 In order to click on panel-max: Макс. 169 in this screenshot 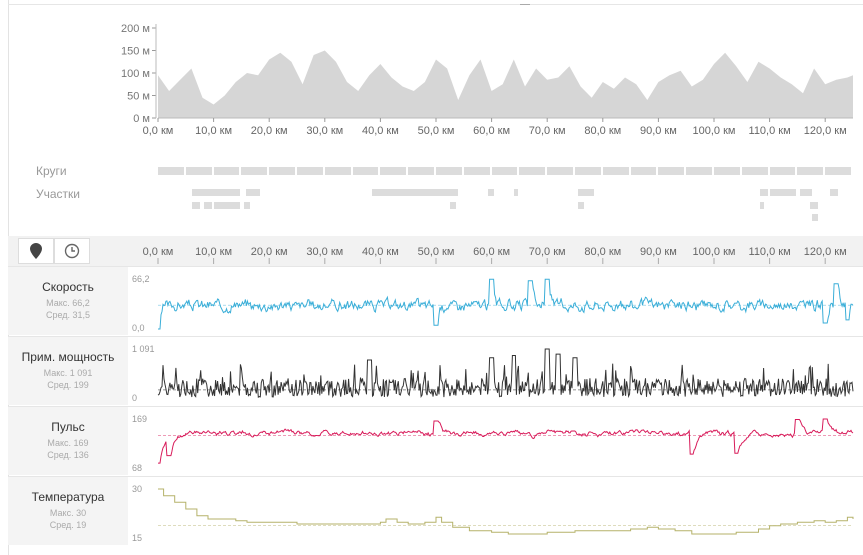, I will do `click(68, 443)`.